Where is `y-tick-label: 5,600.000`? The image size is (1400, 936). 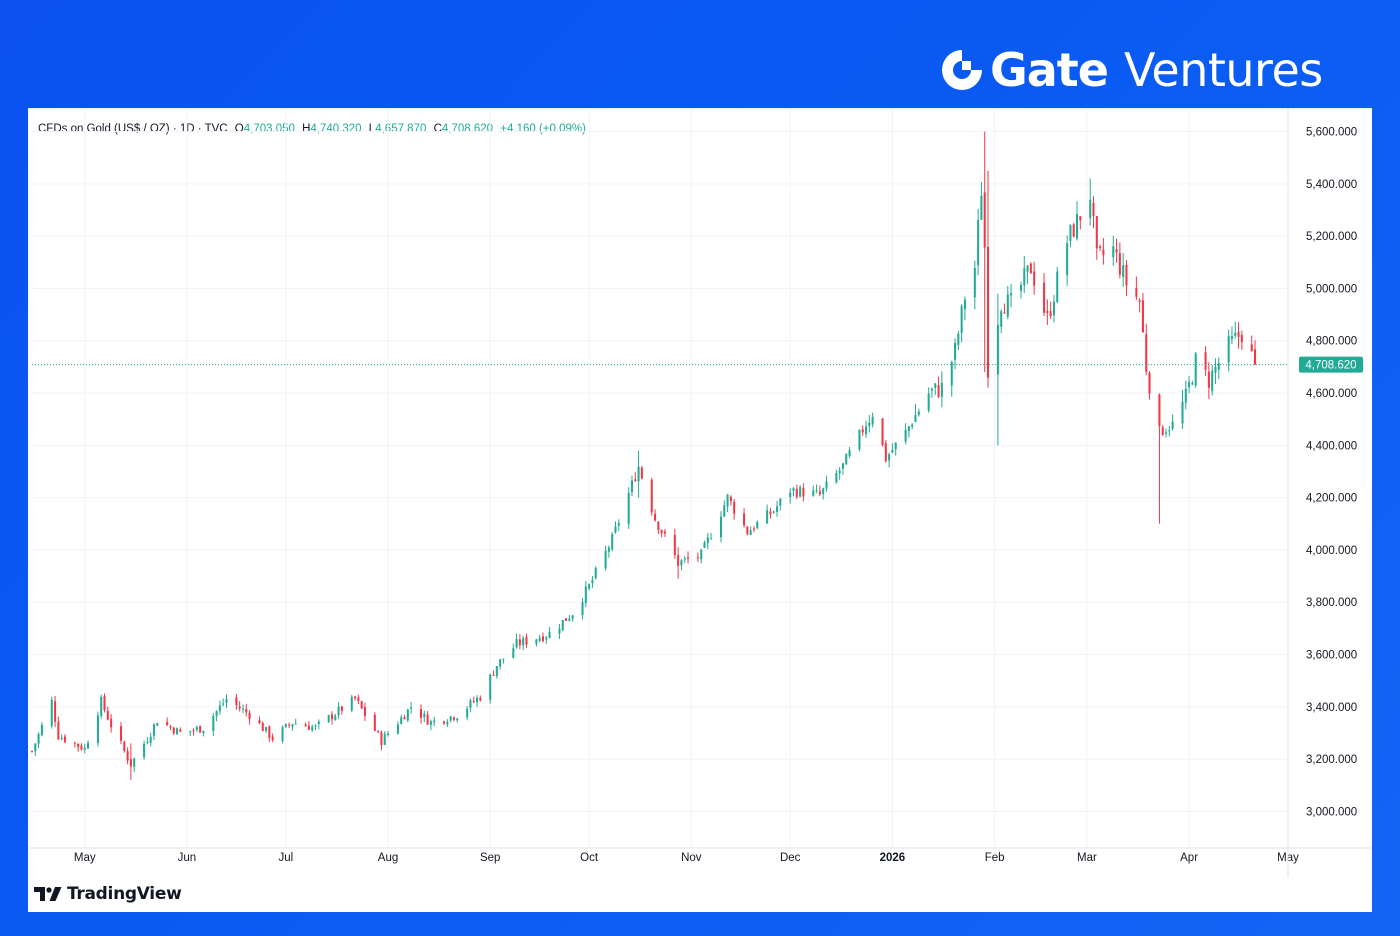
y-tick-label: 5,600.000 is located at coordinates (1331, 133).